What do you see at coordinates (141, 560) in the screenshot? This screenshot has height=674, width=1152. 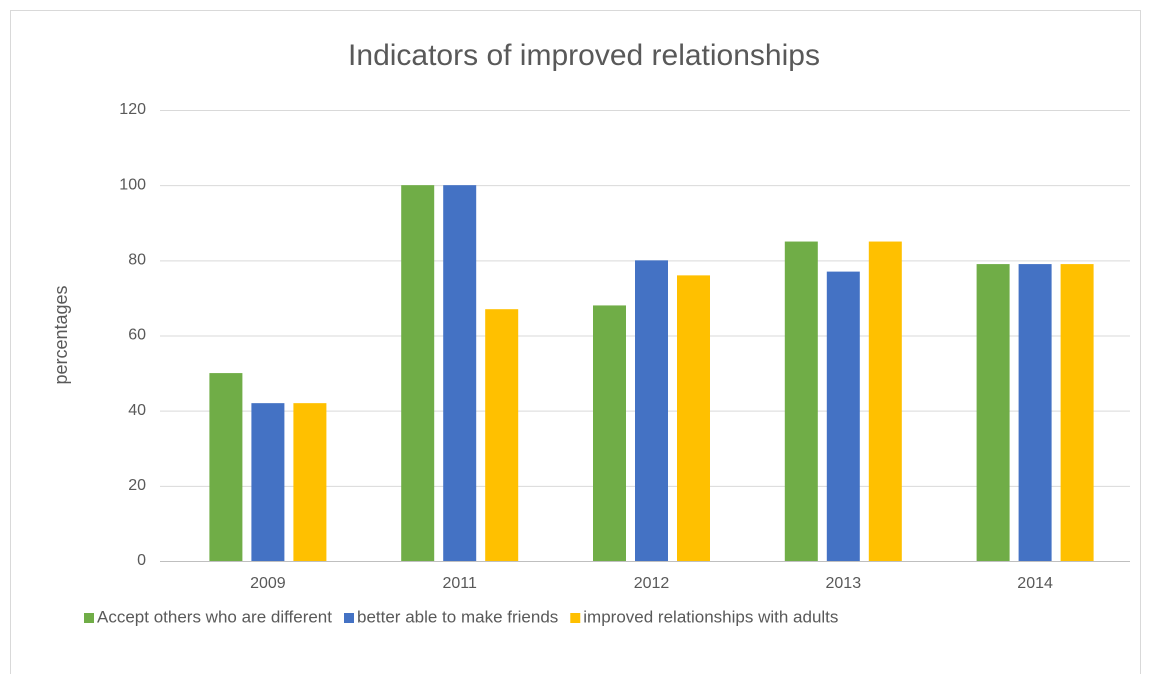 I see `y-tick-label: 0` at bounding box center [141, 560].